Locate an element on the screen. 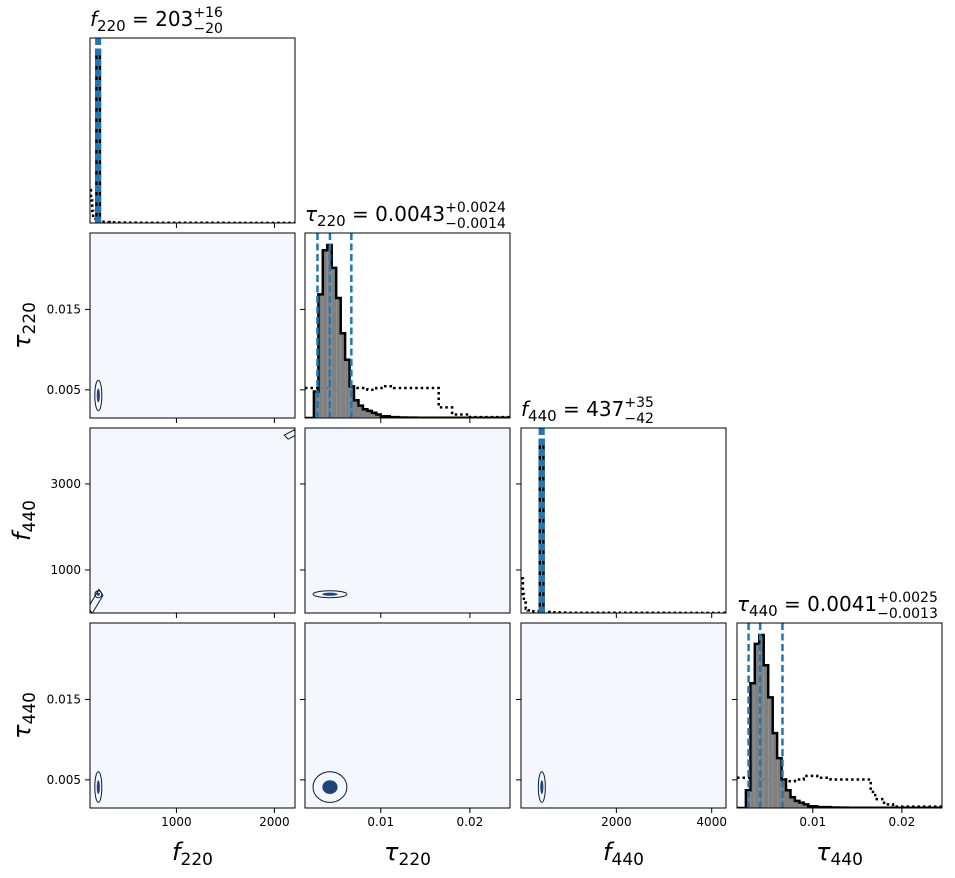 The image size is (955, 878). x-axis-label-tau220: τ220 is located at coordinates (407, 854).